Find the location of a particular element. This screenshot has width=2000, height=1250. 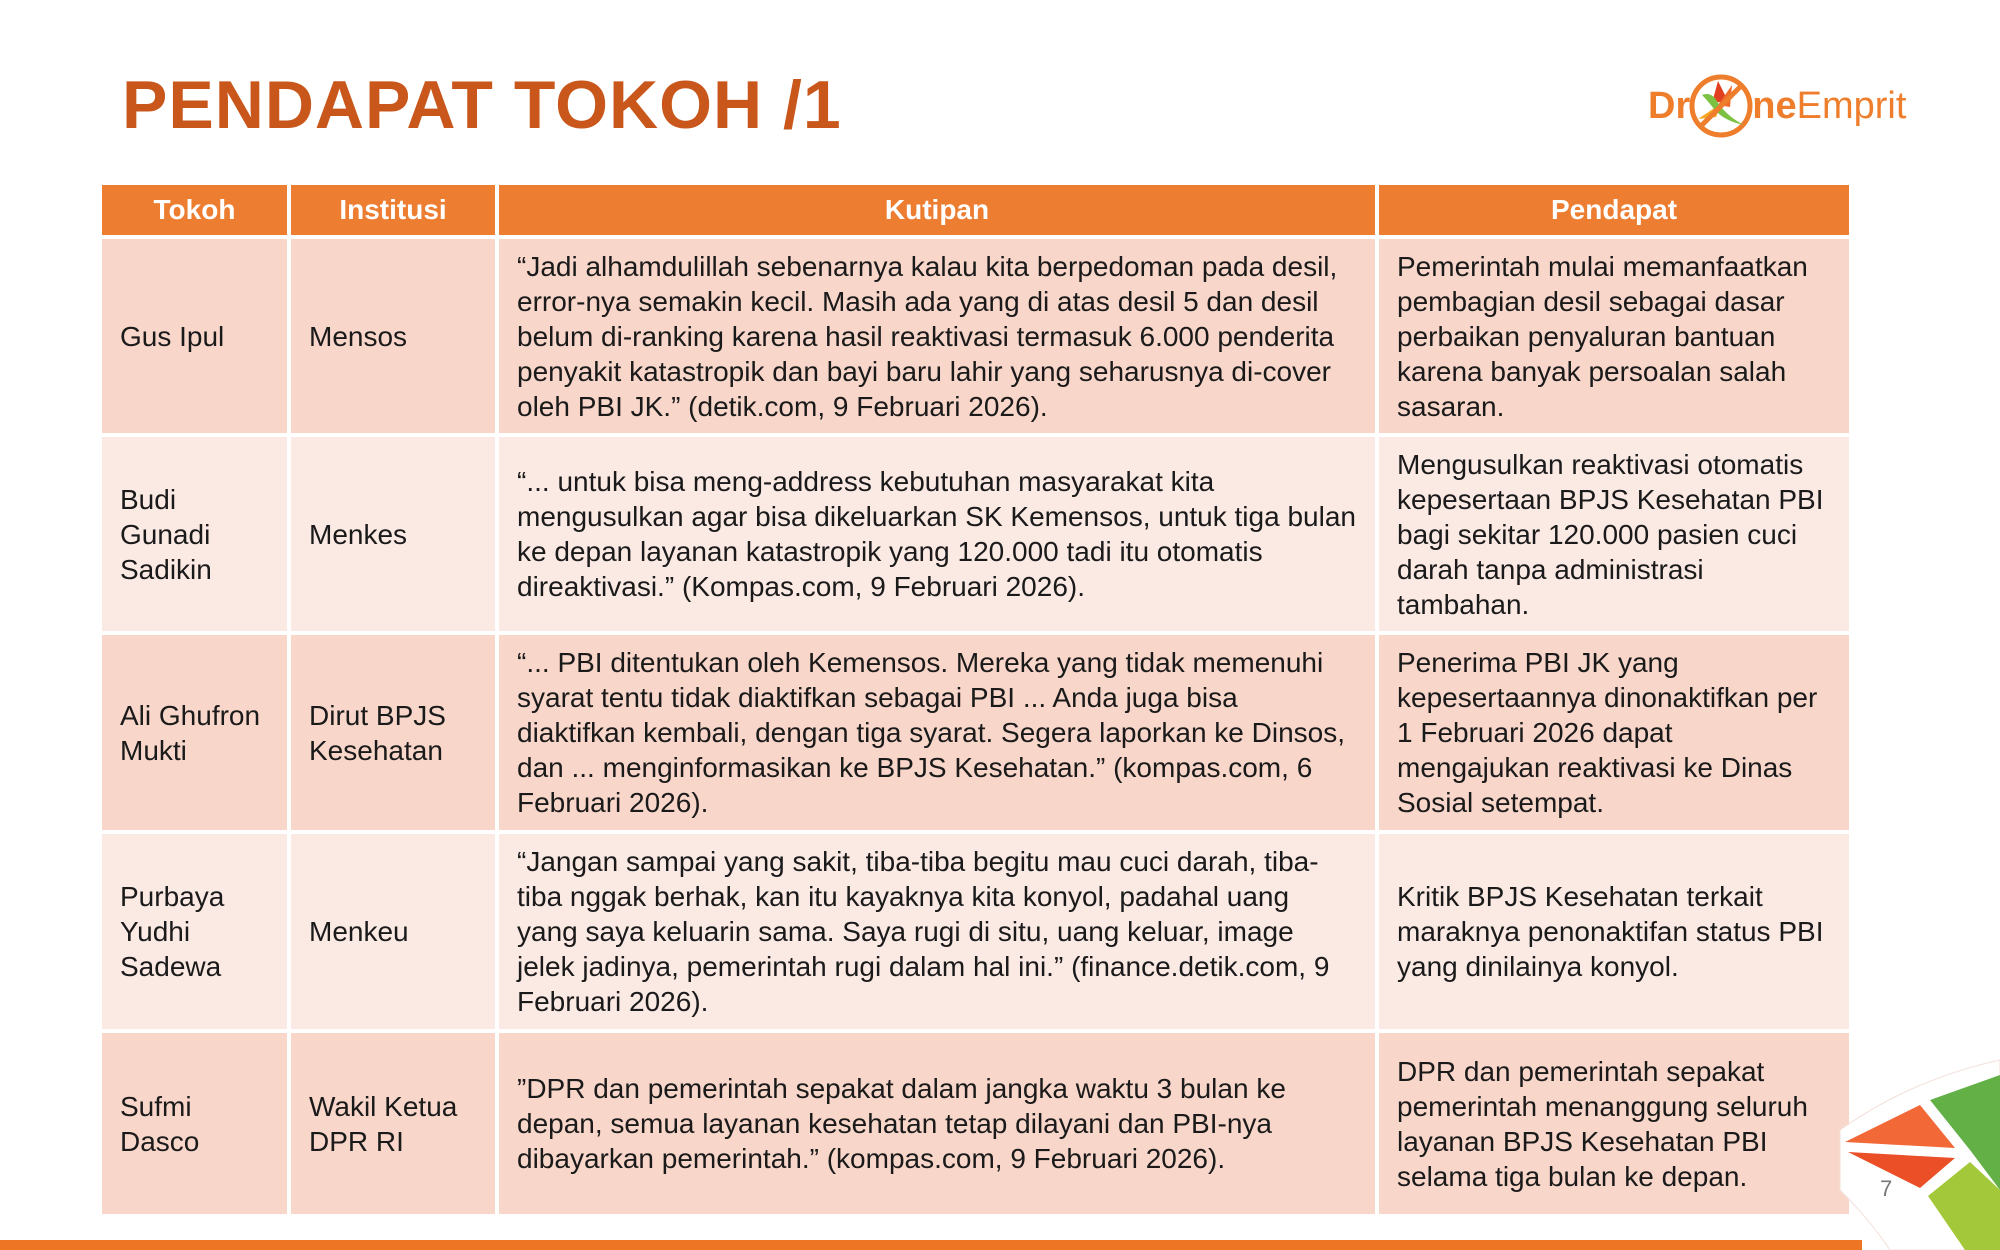

cell-tokoh: Purbaya Yudhi Sadewa is located at coordinates (194, 931).